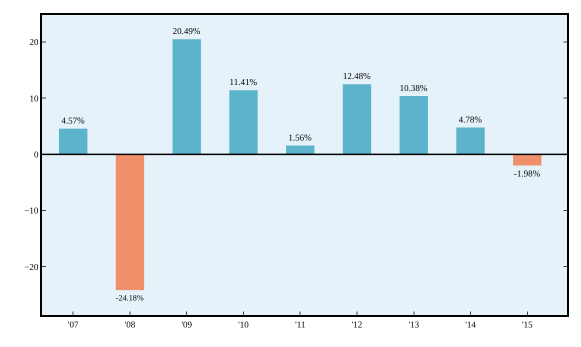 The image size is (581, 347). Describe the element at coordinates (31, 267) in the screenshot. I see `y-tick-label: −20` at that location.